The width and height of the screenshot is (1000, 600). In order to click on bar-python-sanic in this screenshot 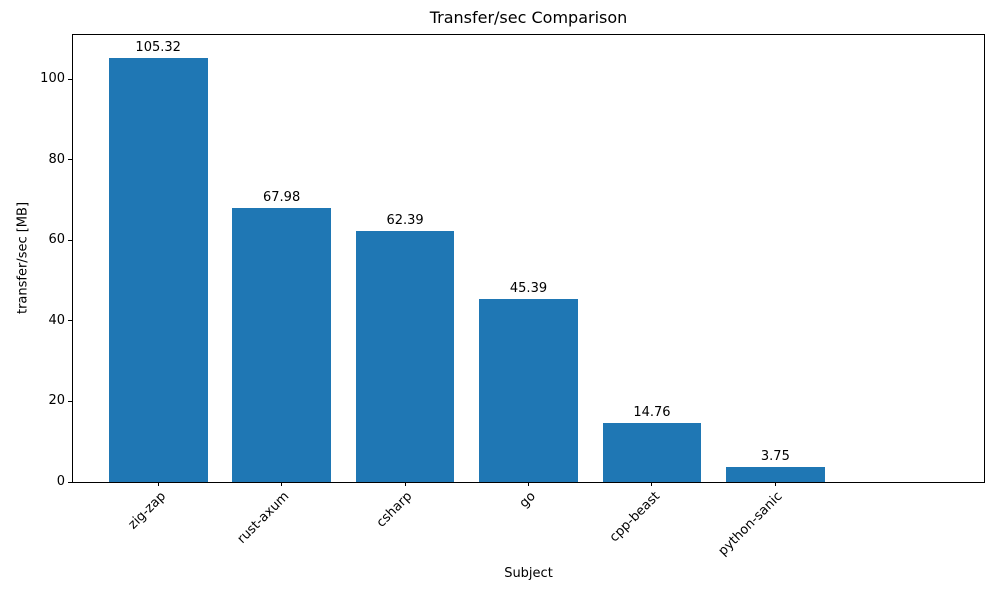, I will do `click(775, 474)`.